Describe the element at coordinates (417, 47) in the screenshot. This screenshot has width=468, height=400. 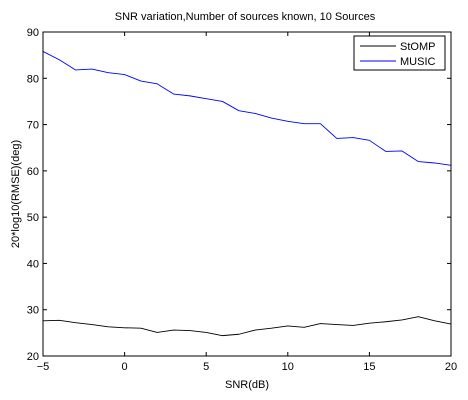
I see `legend-label-stomp: StOMP` at that location.